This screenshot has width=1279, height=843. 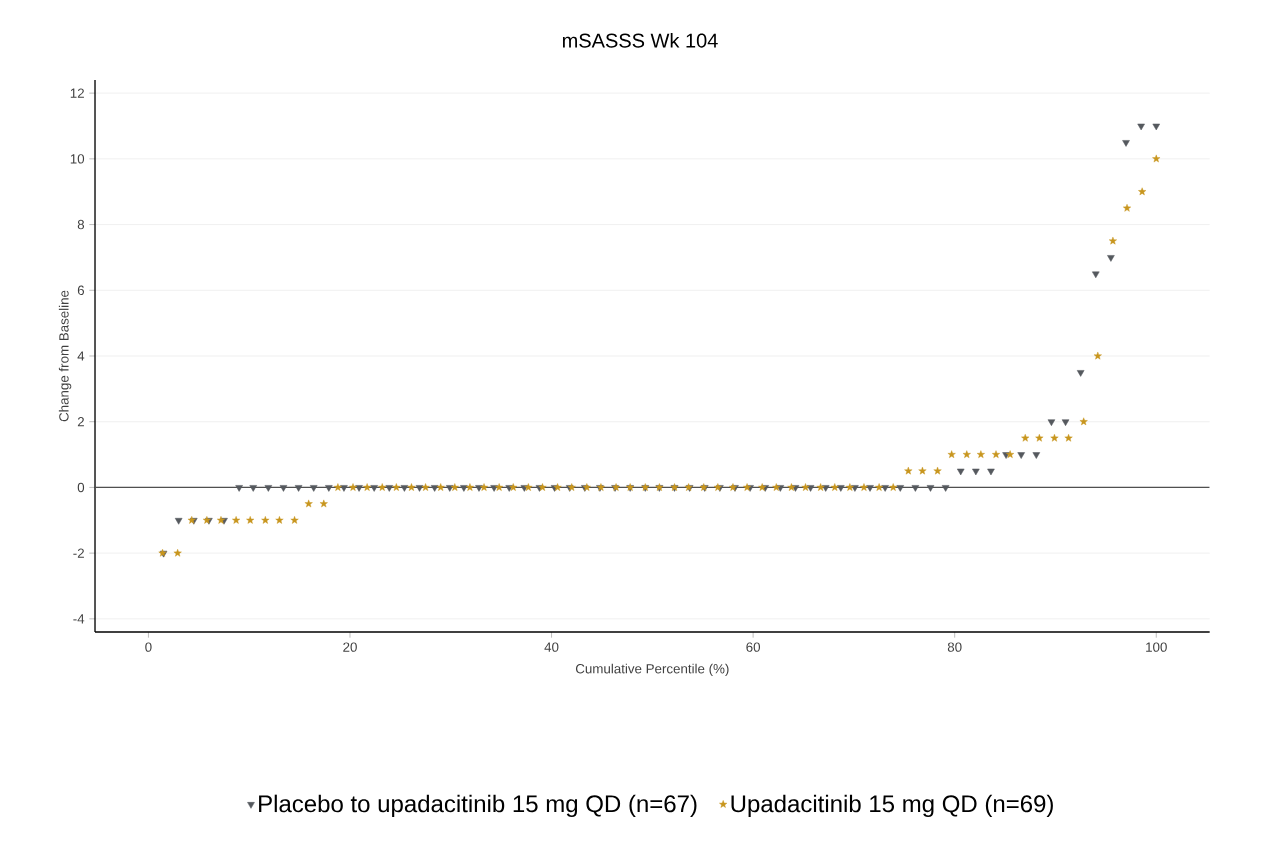 I want to click on y-tick-label: 0, so click(x=81, y=487).